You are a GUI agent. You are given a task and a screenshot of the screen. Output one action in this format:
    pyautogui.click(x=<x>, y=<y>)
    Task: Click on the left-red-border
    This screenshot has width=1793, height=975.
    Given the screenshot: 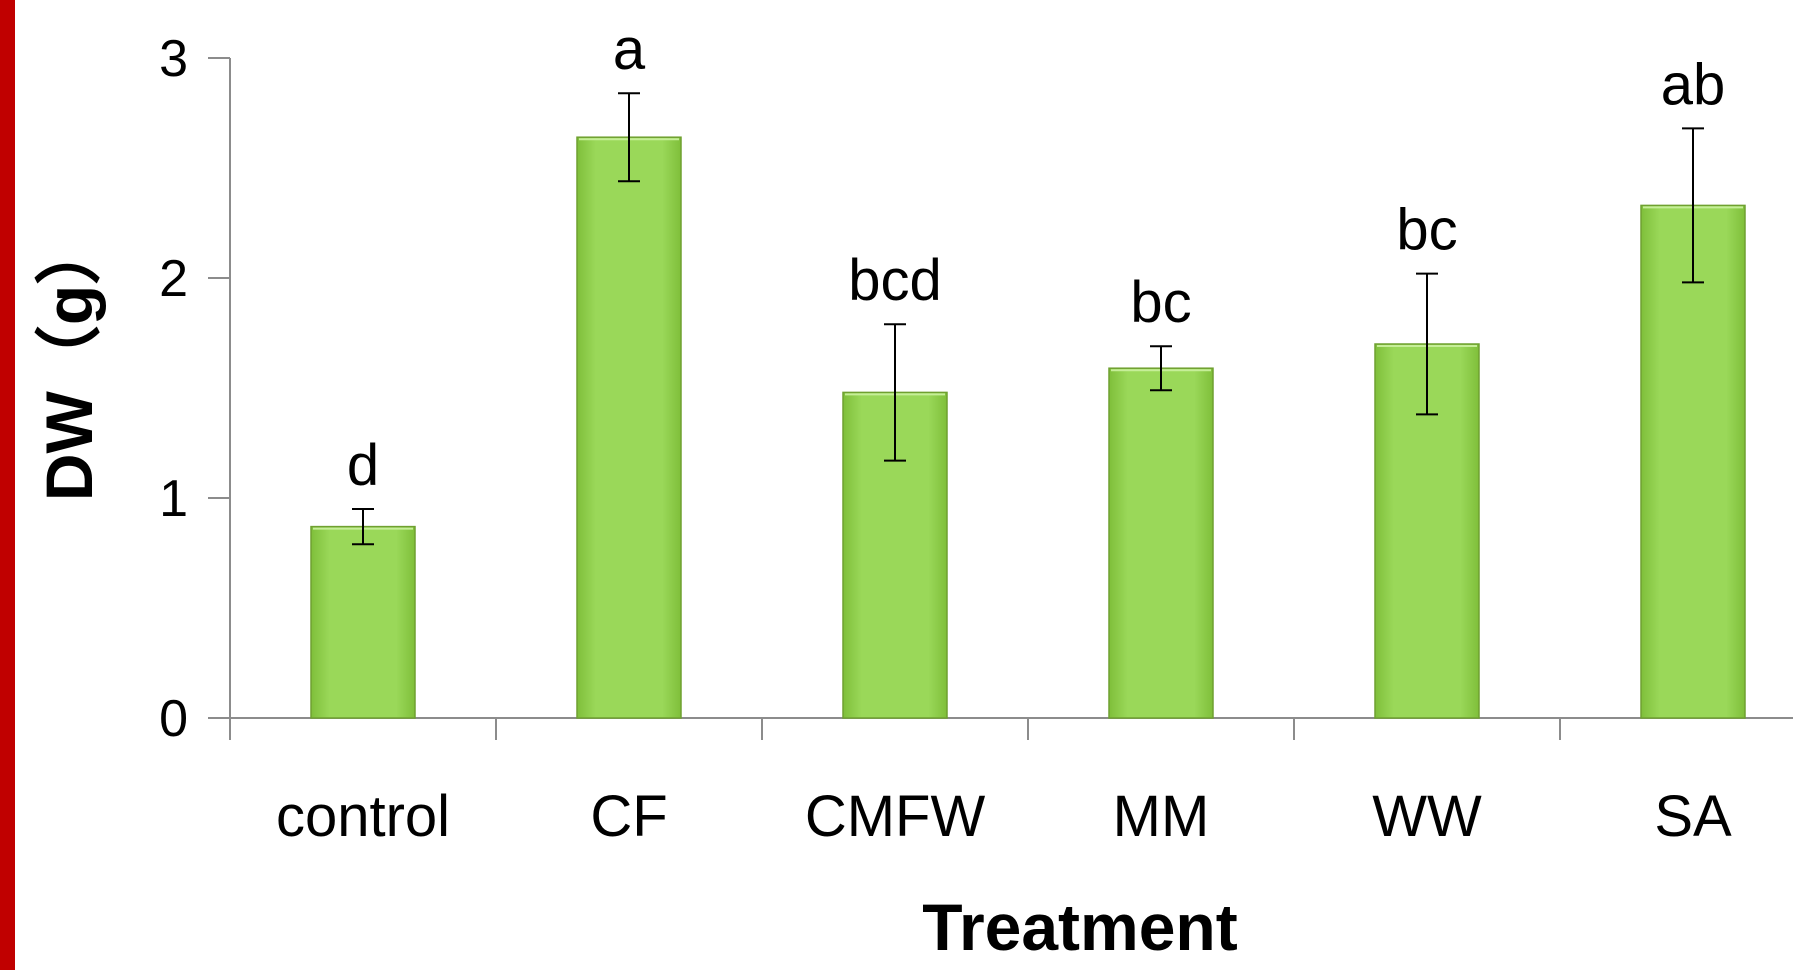 What is the action you would take?
    pyautogui.click(x=7, y=485)
    